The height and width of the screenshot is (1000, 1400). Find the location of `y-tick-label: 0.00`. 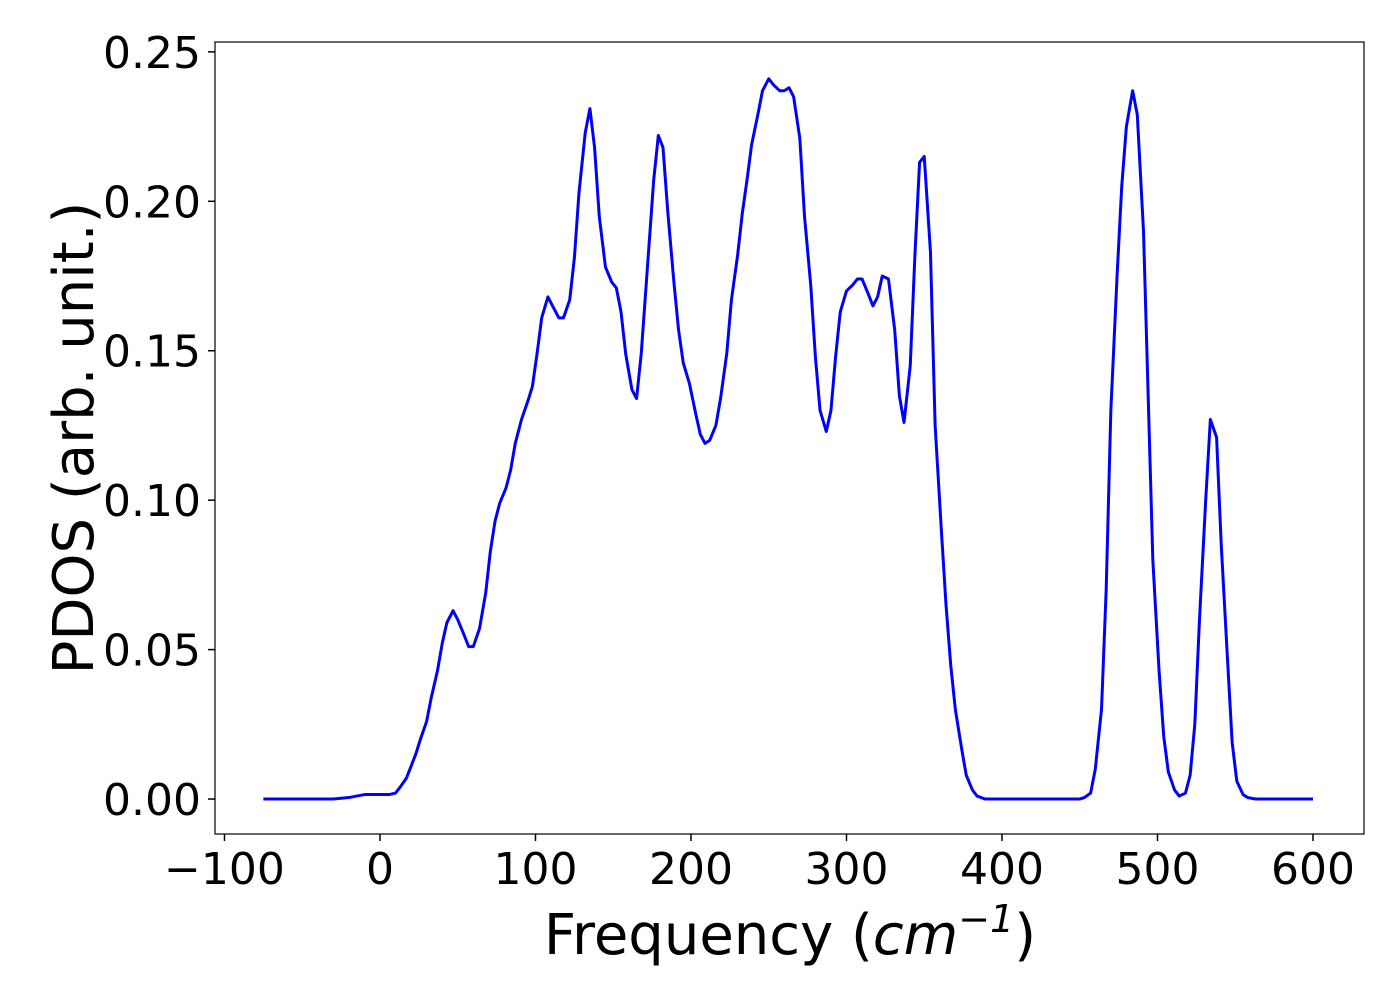

y-tick-label: 0.00 is located at coordinates (152, 800).